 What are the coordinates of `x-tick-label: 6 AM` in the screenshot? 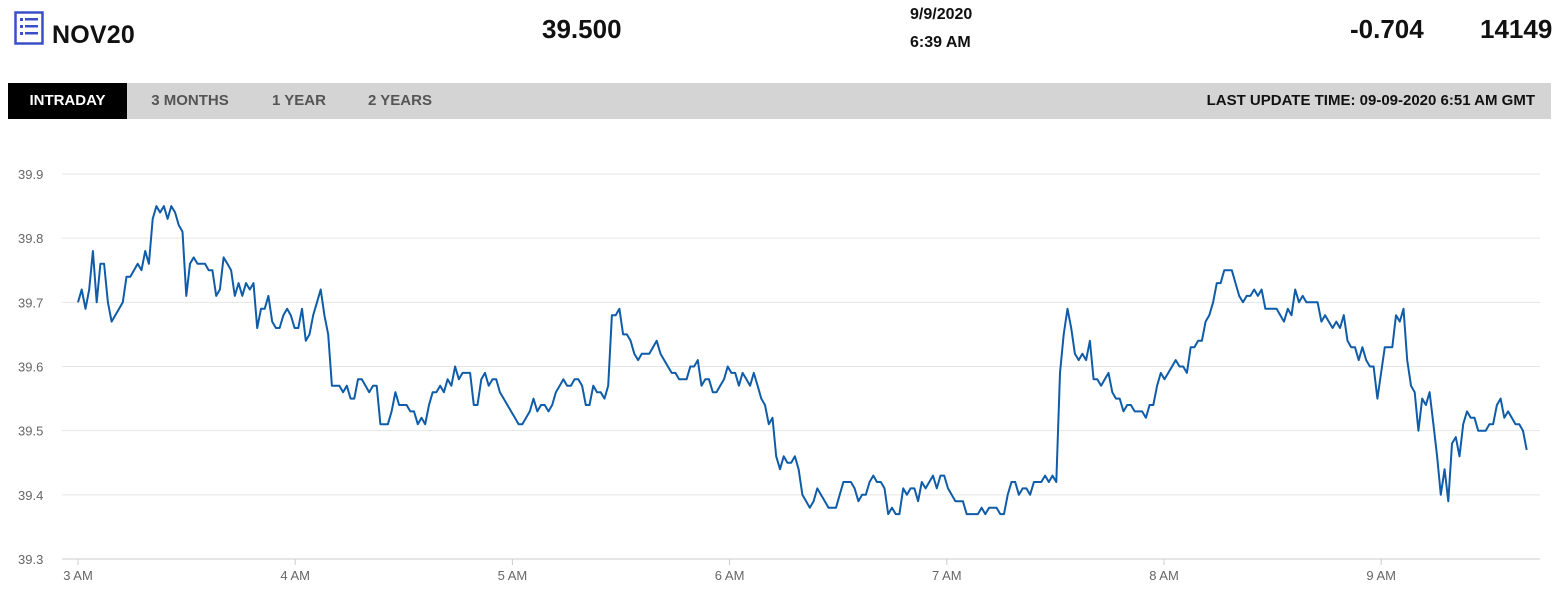 It's located at (730, 575).